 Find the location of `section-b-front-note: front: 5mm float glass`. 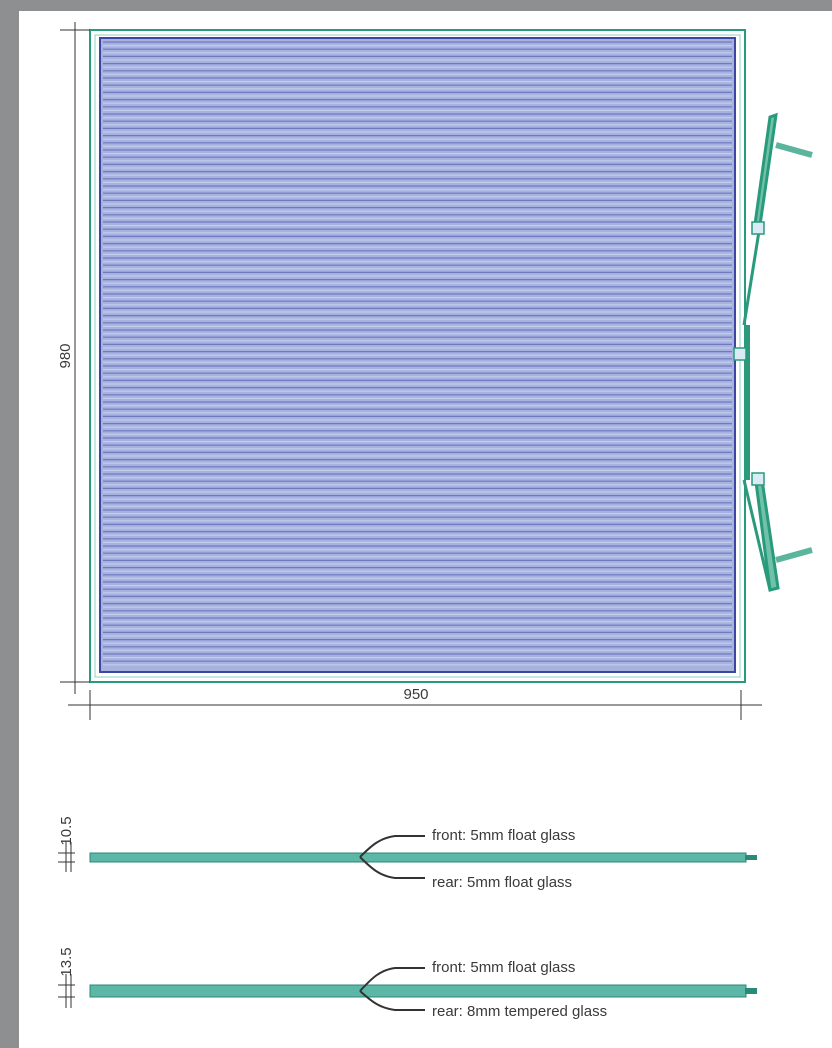

section-b-front-note: front: 5mm float glass is located at coordinates (503, 967).